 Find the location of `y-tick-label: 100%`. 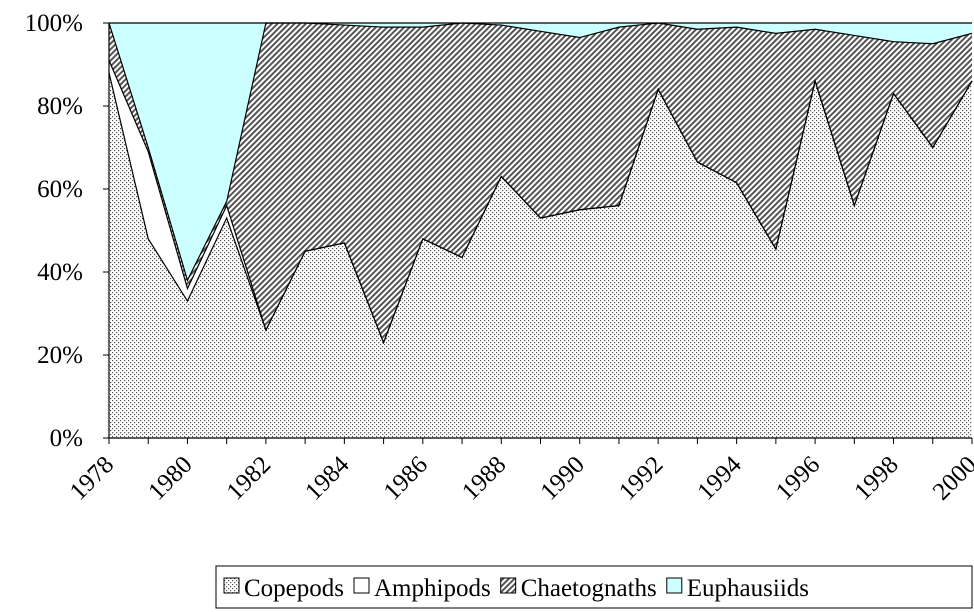

y-tick-label: 100% is located at coordinates (54, 23).